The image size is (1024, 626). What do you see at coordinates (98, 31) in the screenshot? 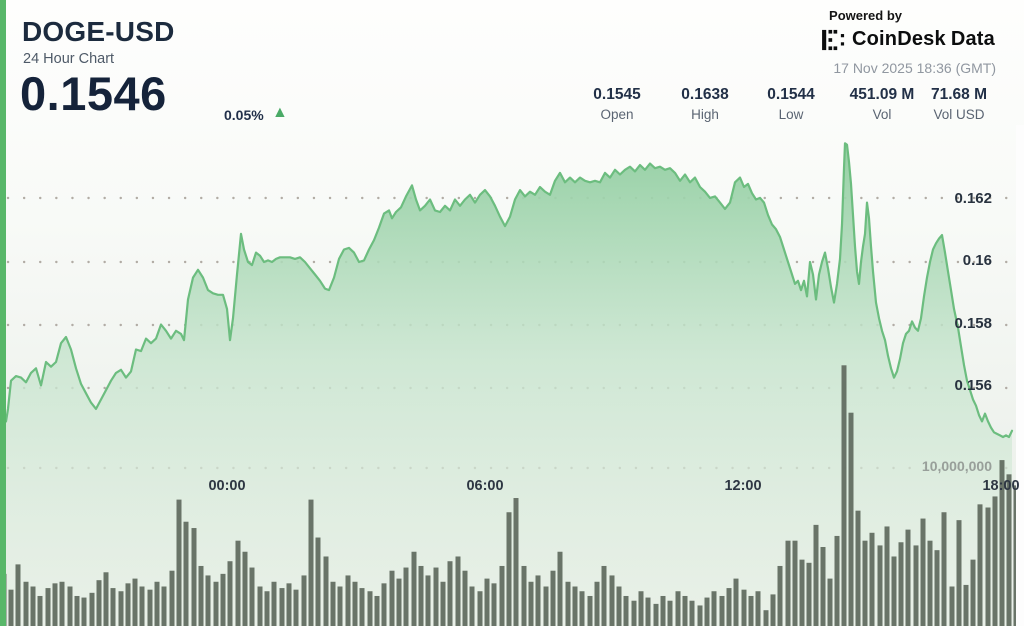
I see `page-title: DOGE-USD` at bounding box center [98, 31].